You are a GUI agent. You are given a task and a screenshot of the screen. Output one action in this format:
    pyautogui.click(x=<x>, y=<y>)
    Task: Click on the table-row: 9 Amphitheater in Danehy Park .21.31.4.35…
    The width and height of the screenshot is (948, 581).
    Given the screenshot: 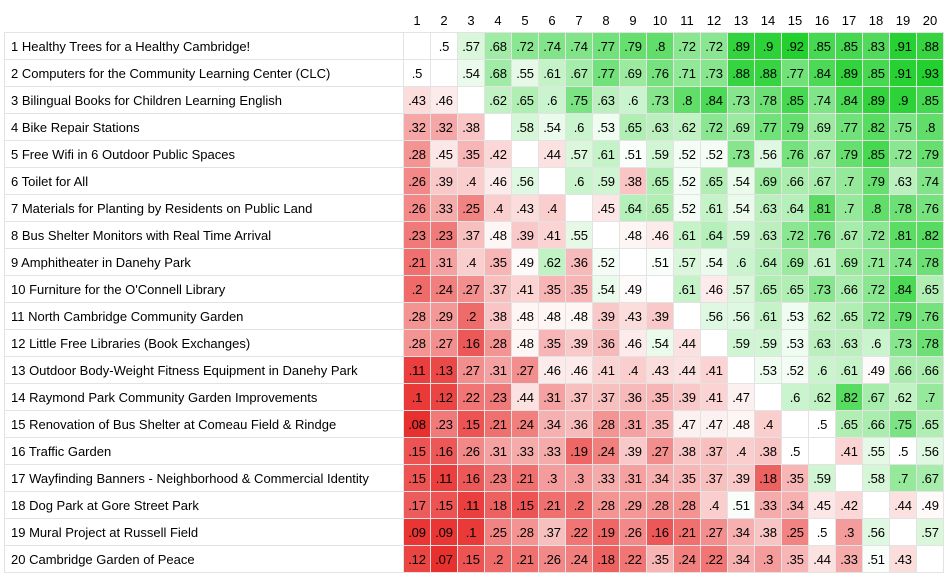 What is the action you would take?
    pyautogui.click(x=474, y=262)
    